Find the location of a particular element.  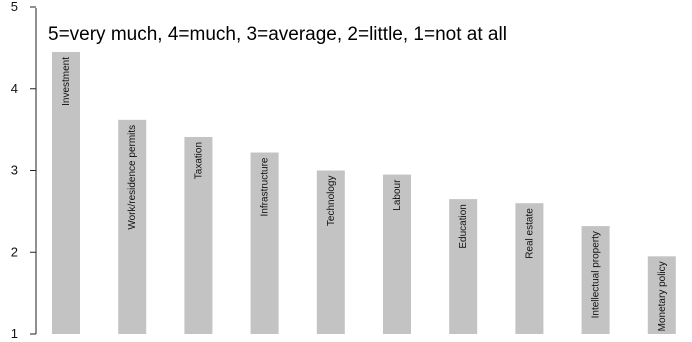

bar-category-label: Infrastructure is located at coordinates (265, 186).